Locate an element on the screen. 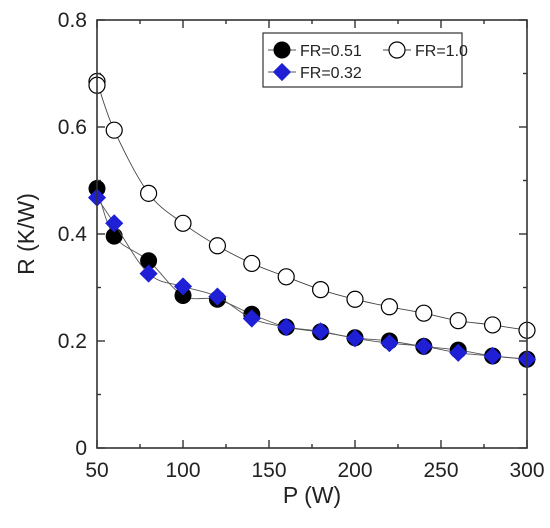 The height and width of the screenshot is (528, 550). legend-label: FR=0.32 is located at coordinates (331, 73).